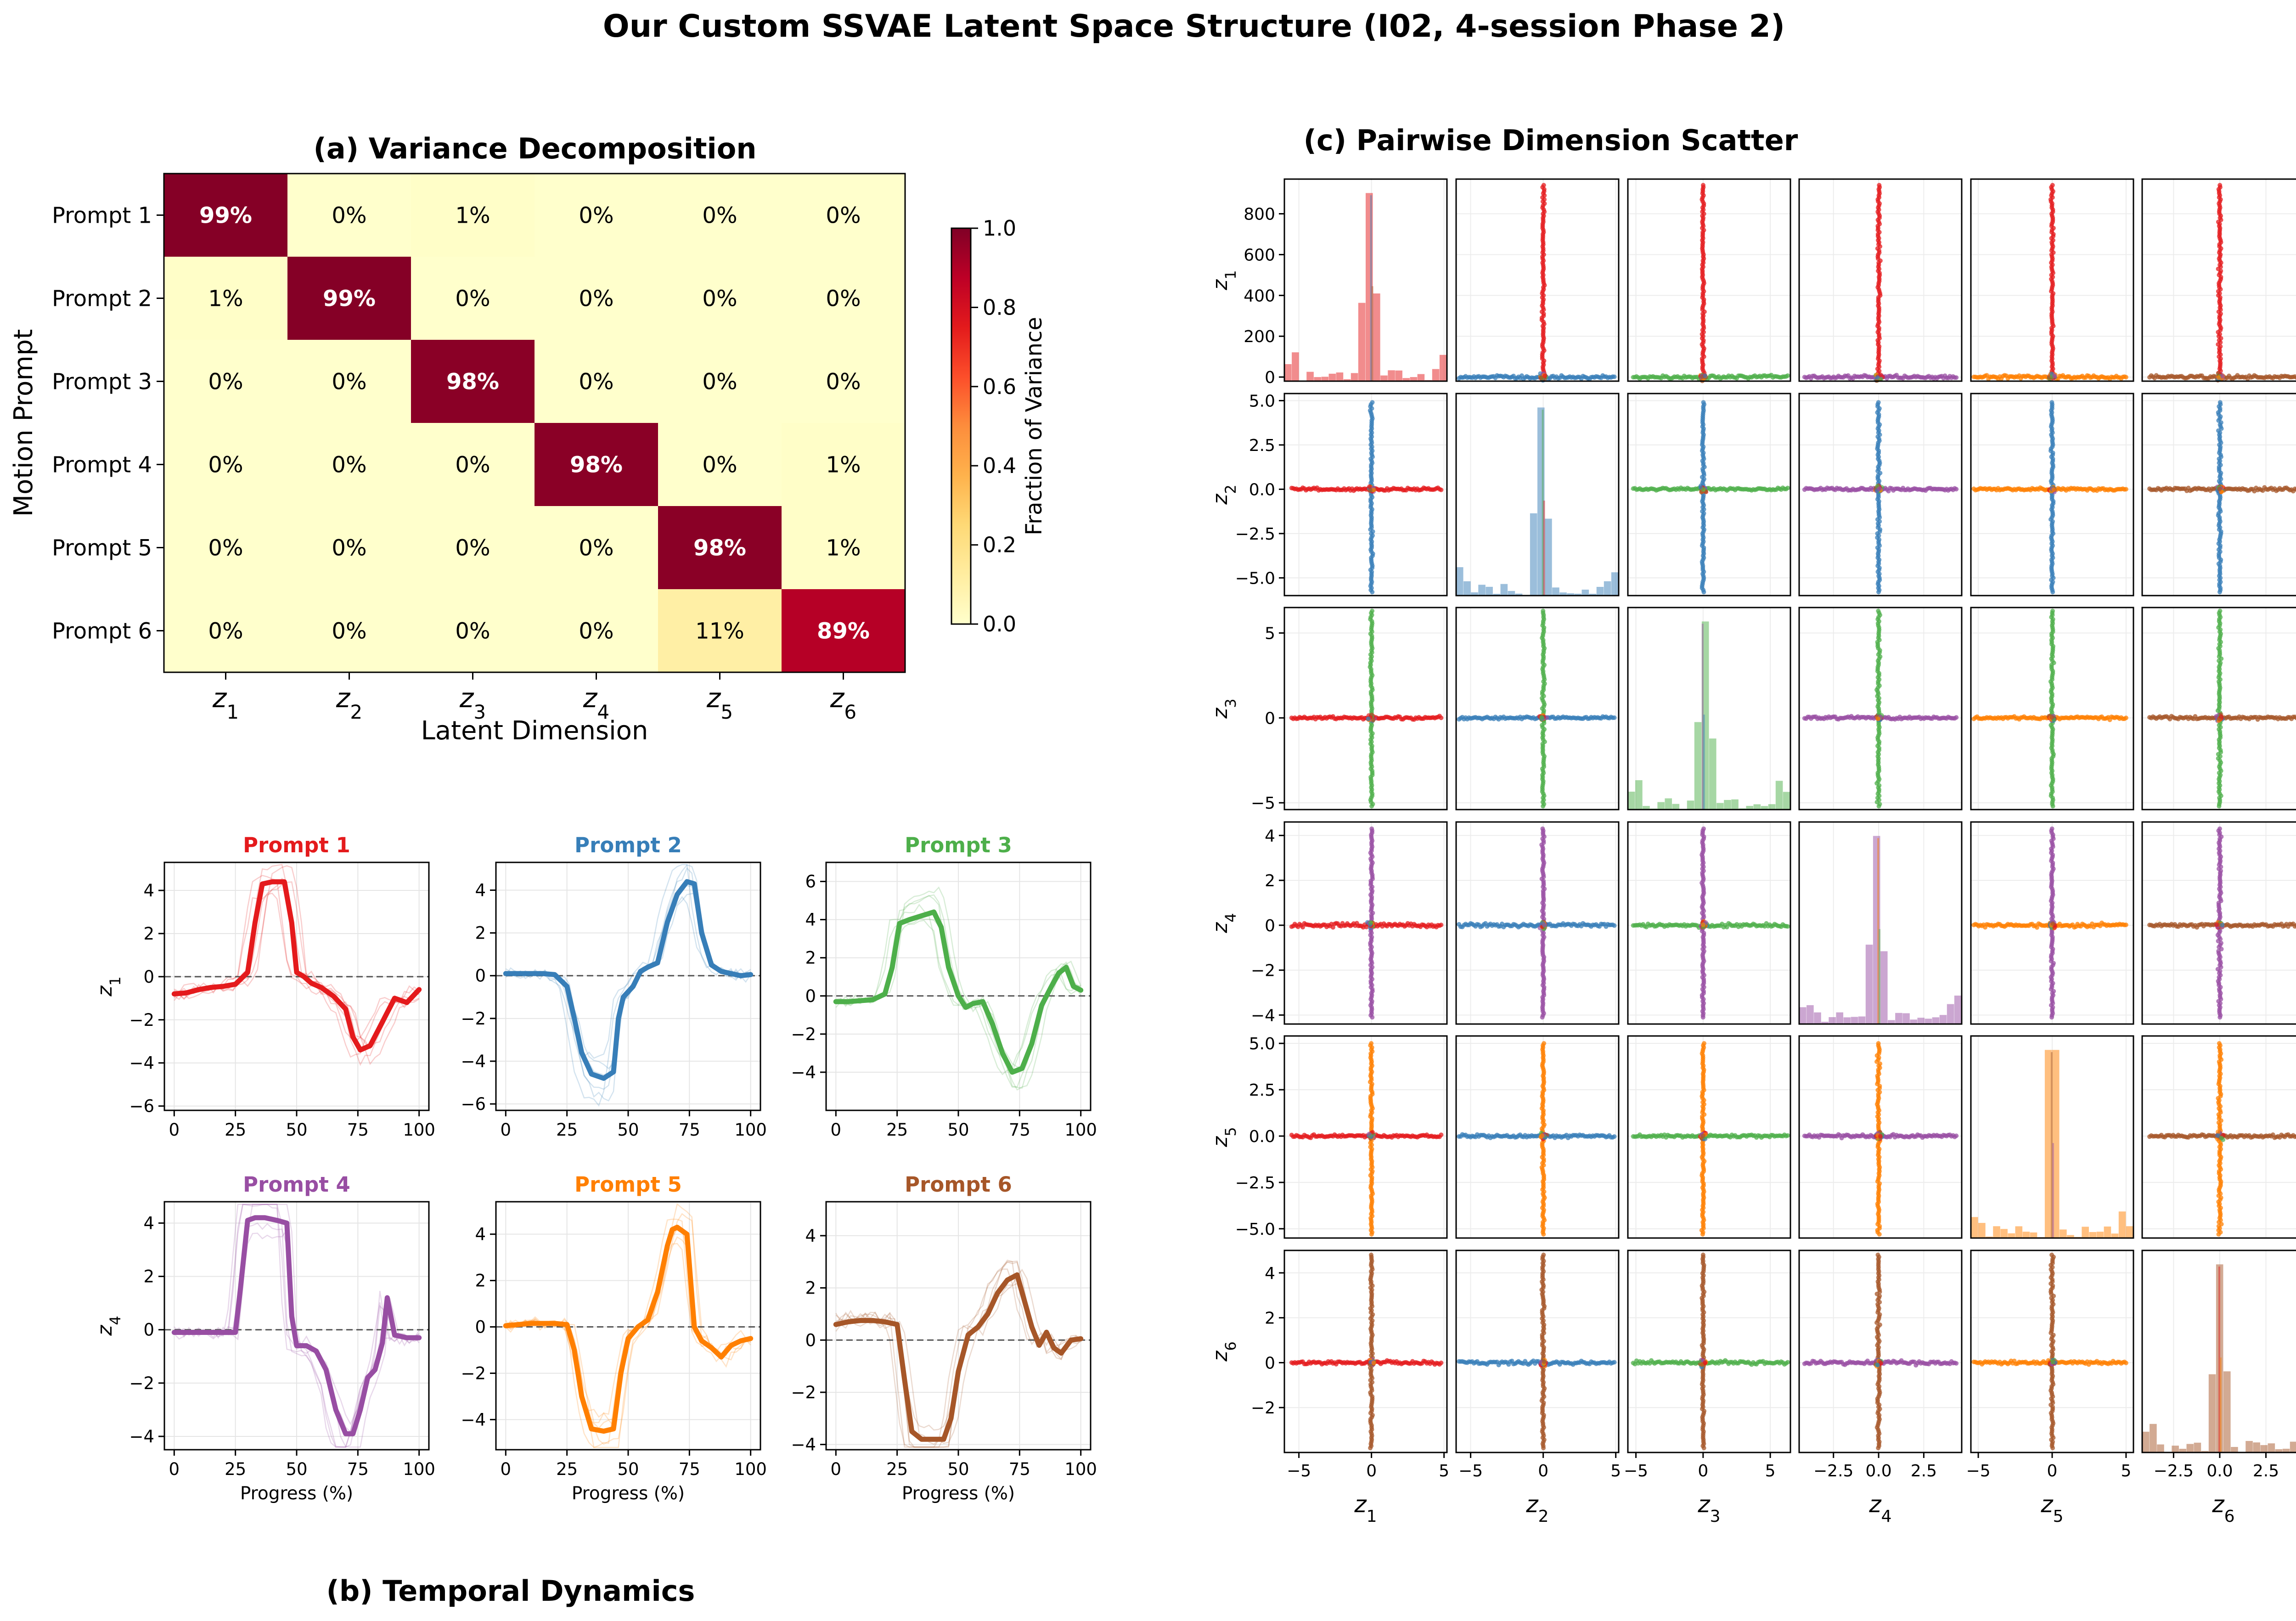 This screenshot has height=1621, width=2296. I want to click on heatmap-frame, so click(534, 423).